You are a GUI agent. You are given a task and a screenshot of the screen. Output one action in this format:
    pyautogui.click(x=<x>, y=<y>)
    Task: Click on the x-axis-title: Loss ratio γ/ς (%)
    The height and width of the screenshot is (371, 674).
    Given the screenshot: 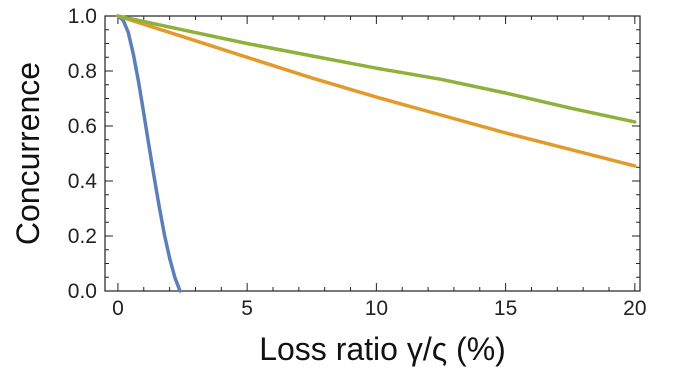 What is the action you would take?
    pyautogui.click(x=382, y=349)
    